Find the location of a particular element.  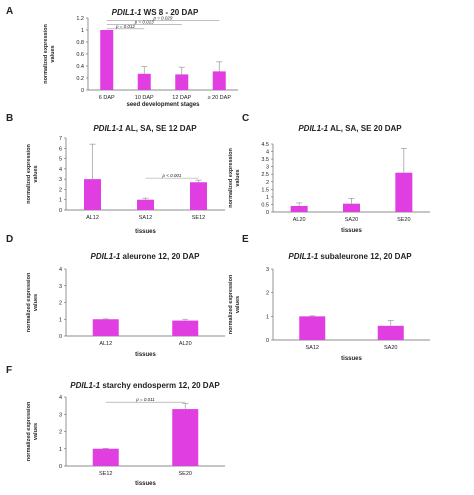

y-tick-label: 6 is located at coordinates (60, 149).